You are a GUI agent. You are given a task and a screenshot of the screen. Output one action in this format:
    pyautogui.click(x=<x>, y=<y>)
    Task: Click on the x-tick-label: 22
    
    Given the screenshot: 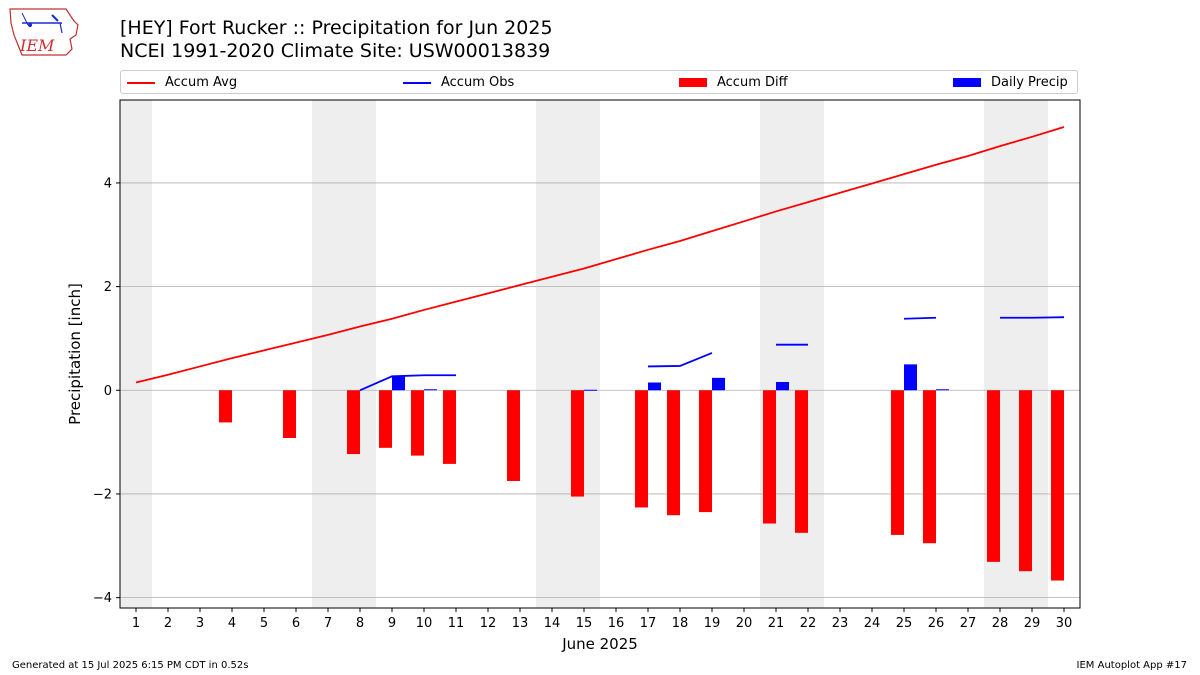 What is the action you would take?
    pyautogui.click(x=808, y=623)
    